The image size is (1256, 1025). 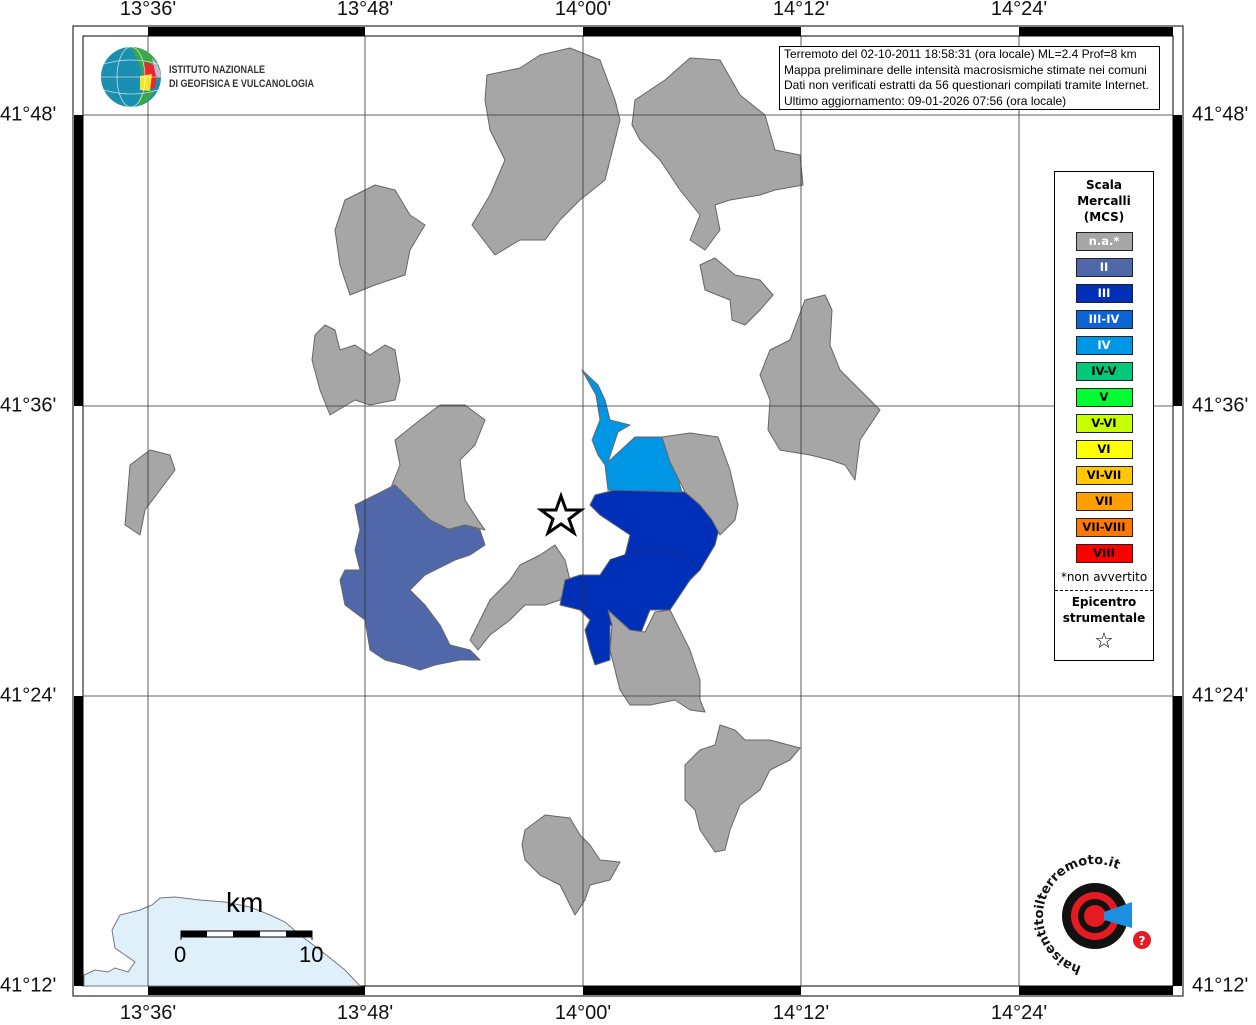 I want to click on legend-swatch: VII, so click(x=1104, y=501).